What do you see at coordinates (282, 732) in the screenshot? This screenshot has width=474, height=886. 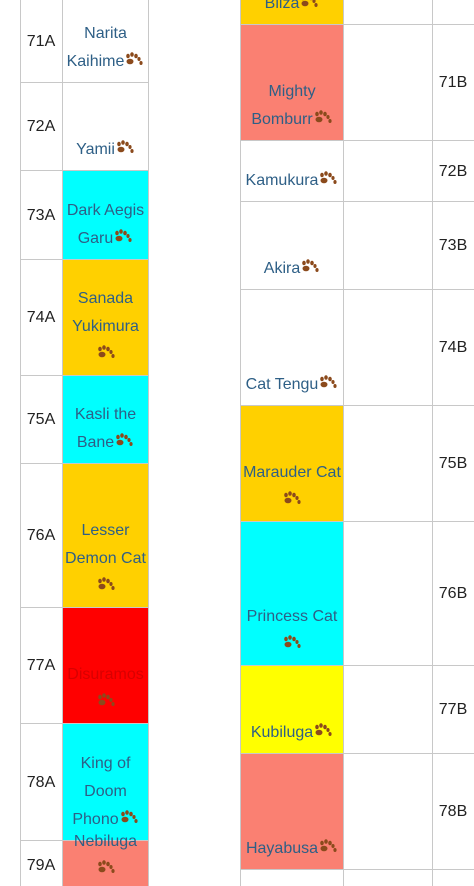 I see `cat-name-text: Kubiluga` at bounding box center [282, 732].